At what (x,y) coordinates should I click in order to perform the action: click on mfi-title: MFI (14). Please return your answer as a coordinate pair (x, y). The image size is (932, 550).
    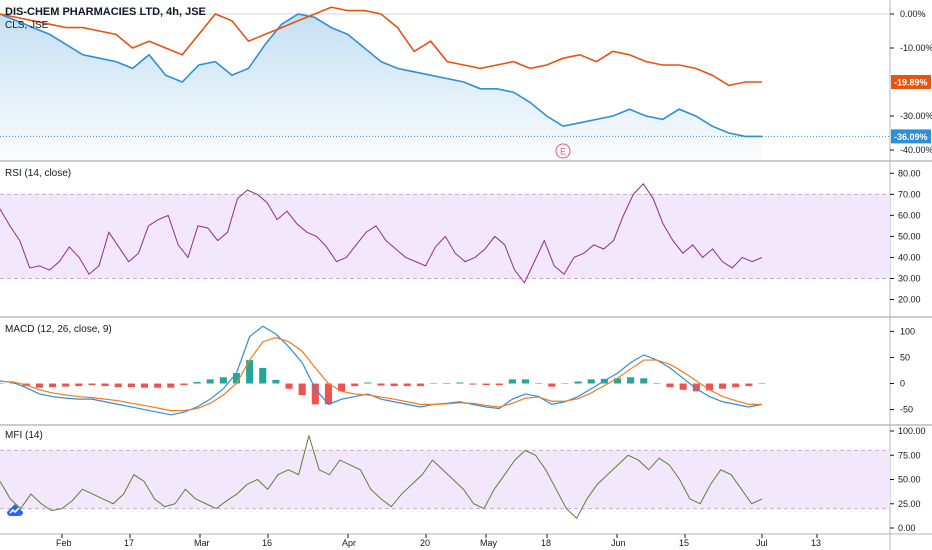
    Looking at the image, I should click on (24, 435).